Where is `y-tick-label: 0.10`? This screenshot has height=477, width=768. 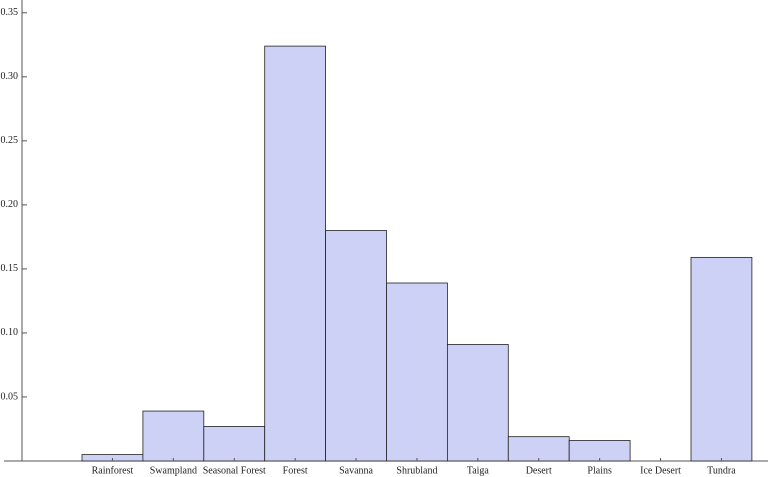
y-tick-label: 0.10 is located at coordinates (10, 332).